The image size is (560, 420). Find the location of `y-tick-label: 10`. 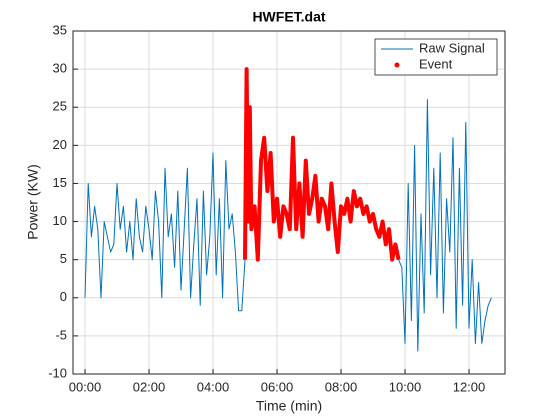

y-tick-label: 10 is located at coordinates (60, 220).